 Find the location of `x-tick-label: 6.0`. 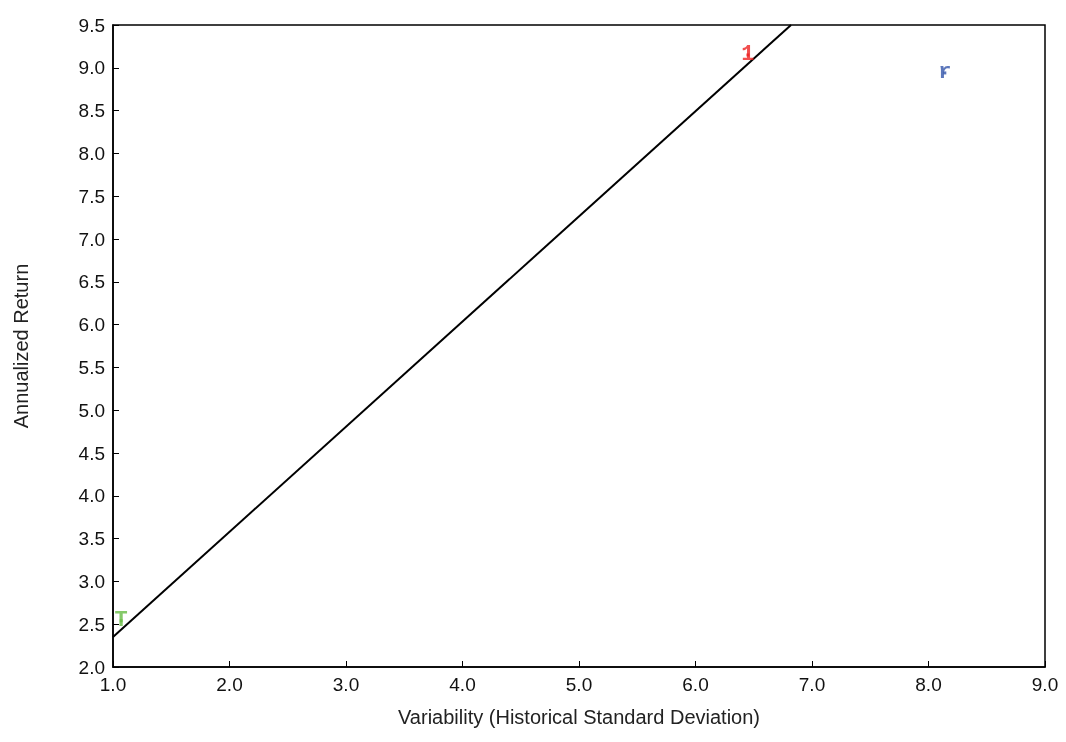

x-tick-label: 6.0 is located at coordinates (695, 684).